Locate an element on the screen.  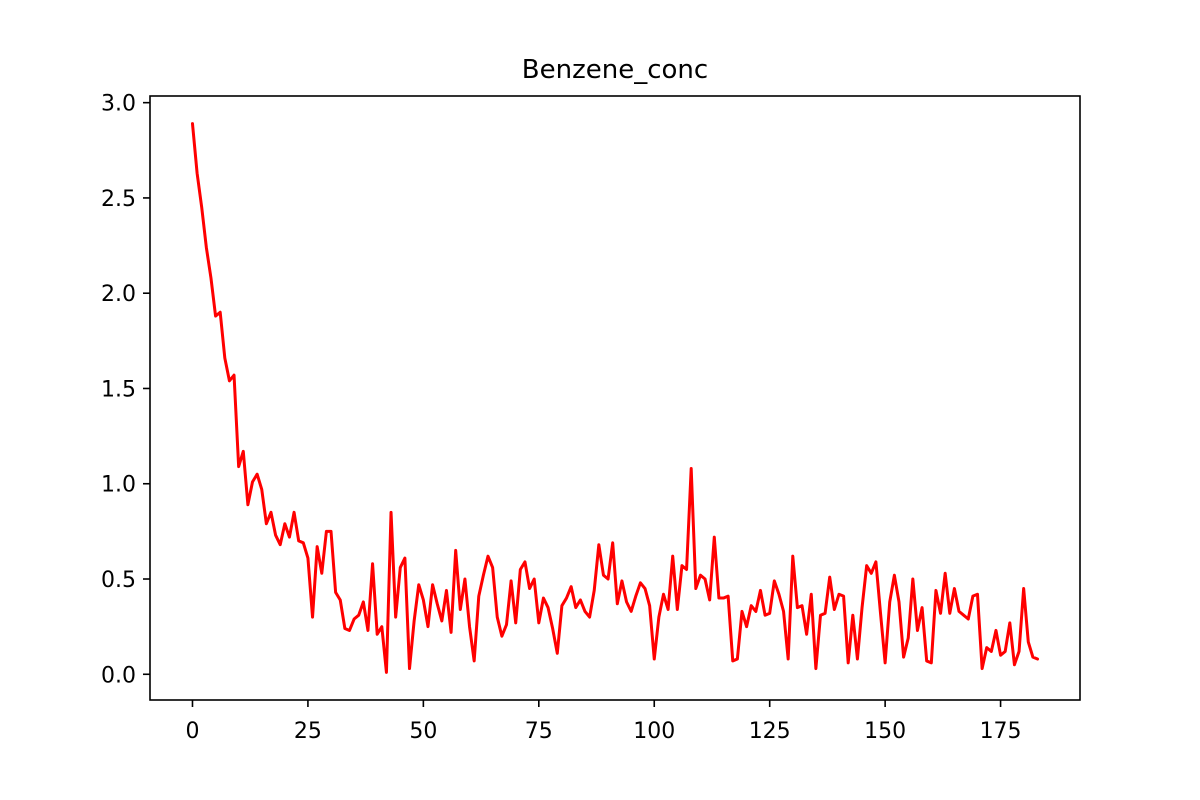
y-tick-label: 1.0 is located at coordinates (118, 485).